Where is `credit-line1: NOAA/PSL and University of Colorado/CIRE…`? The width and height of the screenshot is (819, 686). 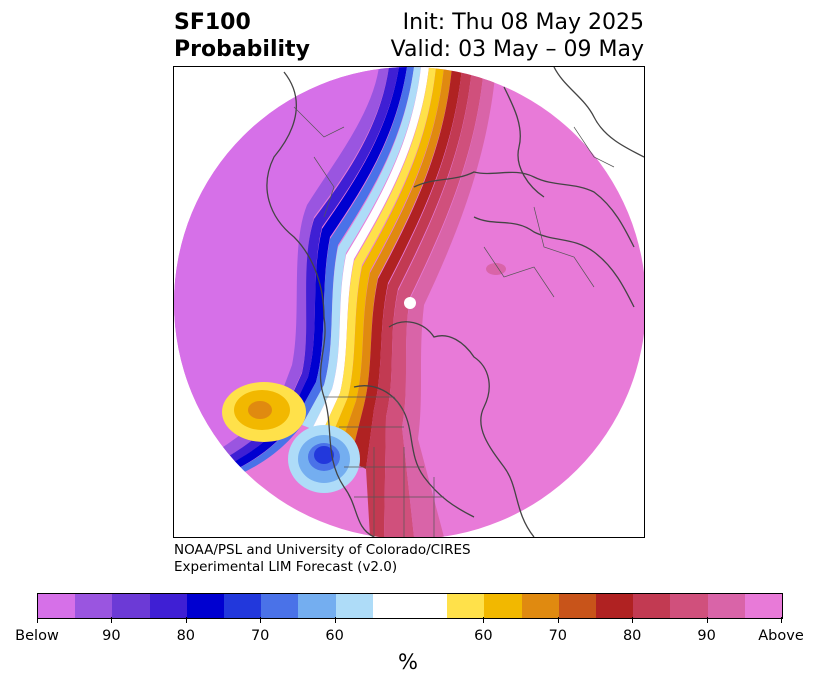
credit-line1: NOAA/PSL and University of Colorado/CIRE… is located at coordinates (322, 550).